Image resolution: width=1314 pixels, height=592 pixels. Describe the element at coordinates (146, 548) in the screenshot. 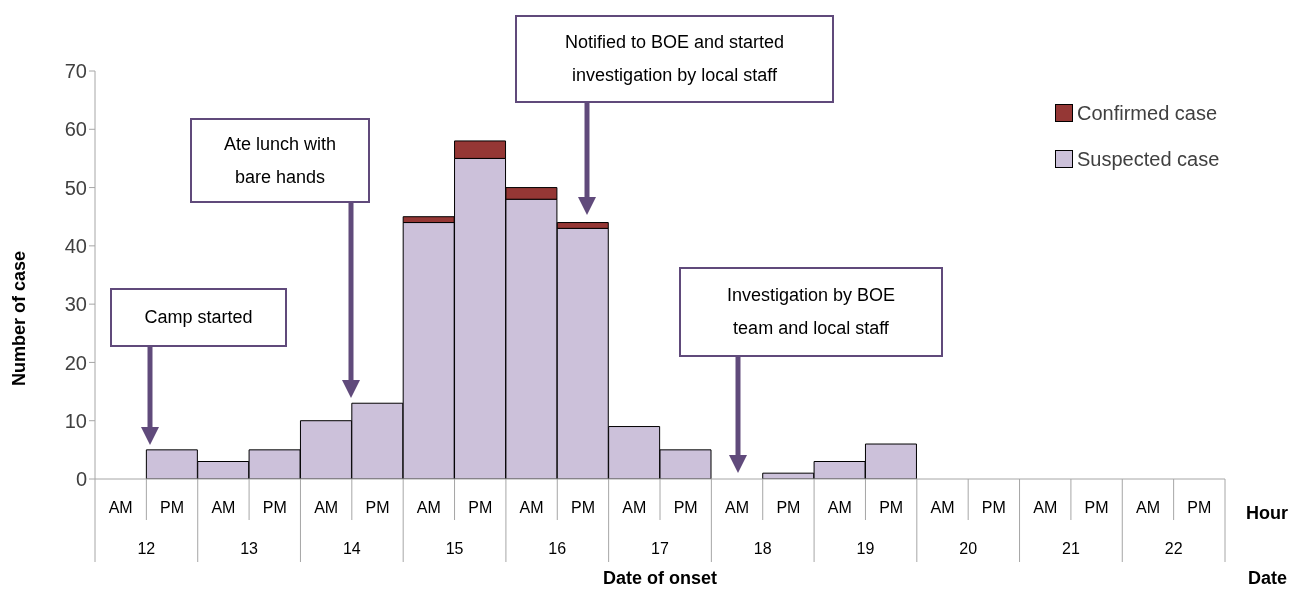

I see `text: 12` at that location.